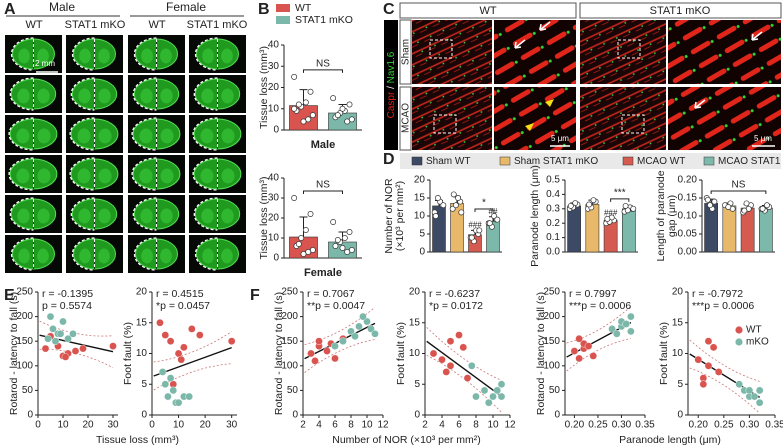  What do you see at coordinates (255, 295) in the screenshot?
I see `panel-label: F` at bounding box center [255, 295].